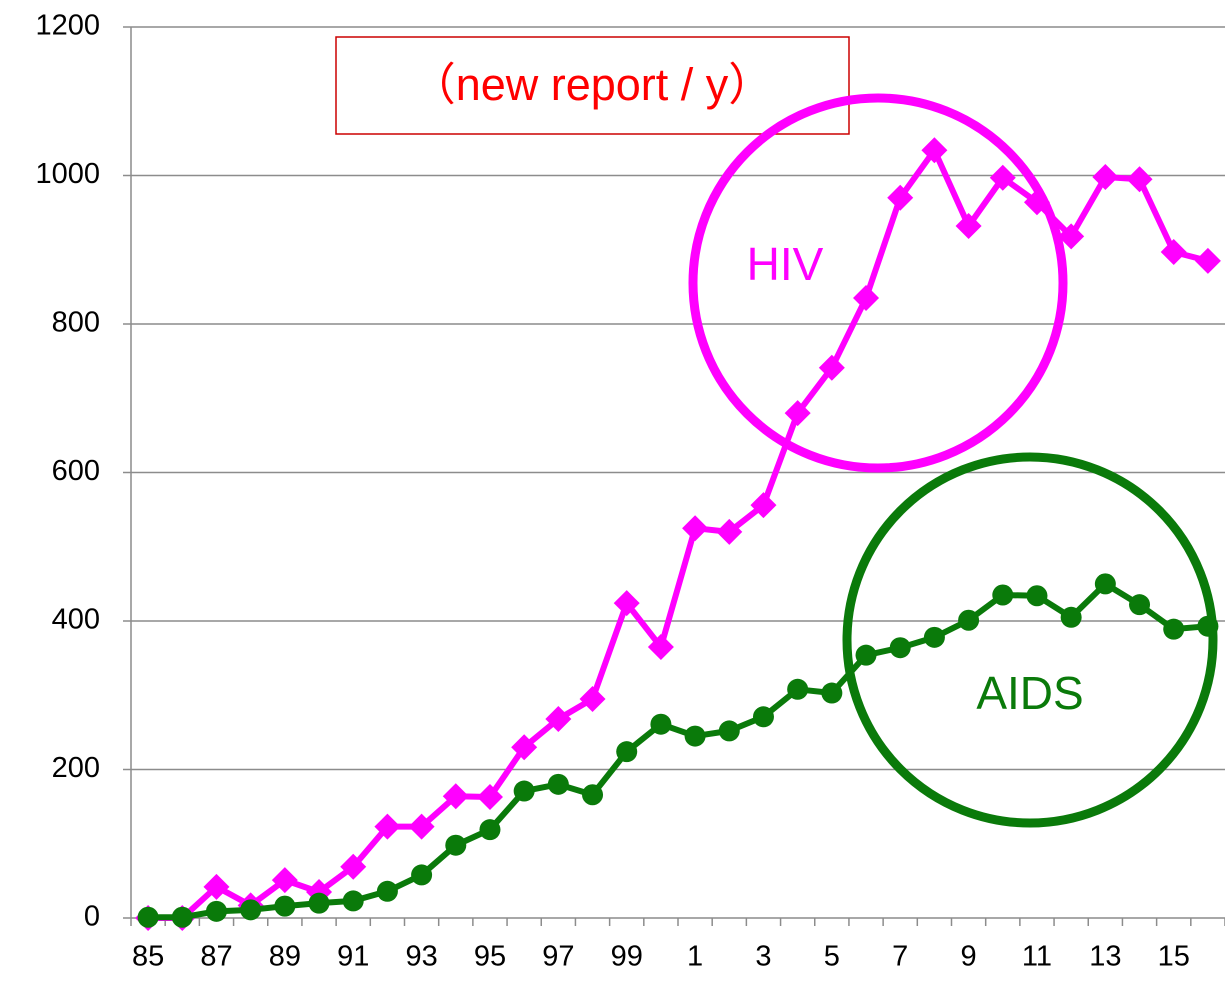 The image size is (1225, 992). What do you see at coordinates (216, 957) in the screenshot?
I see `x-tick-label: 87` at bounding box center [216, 957].